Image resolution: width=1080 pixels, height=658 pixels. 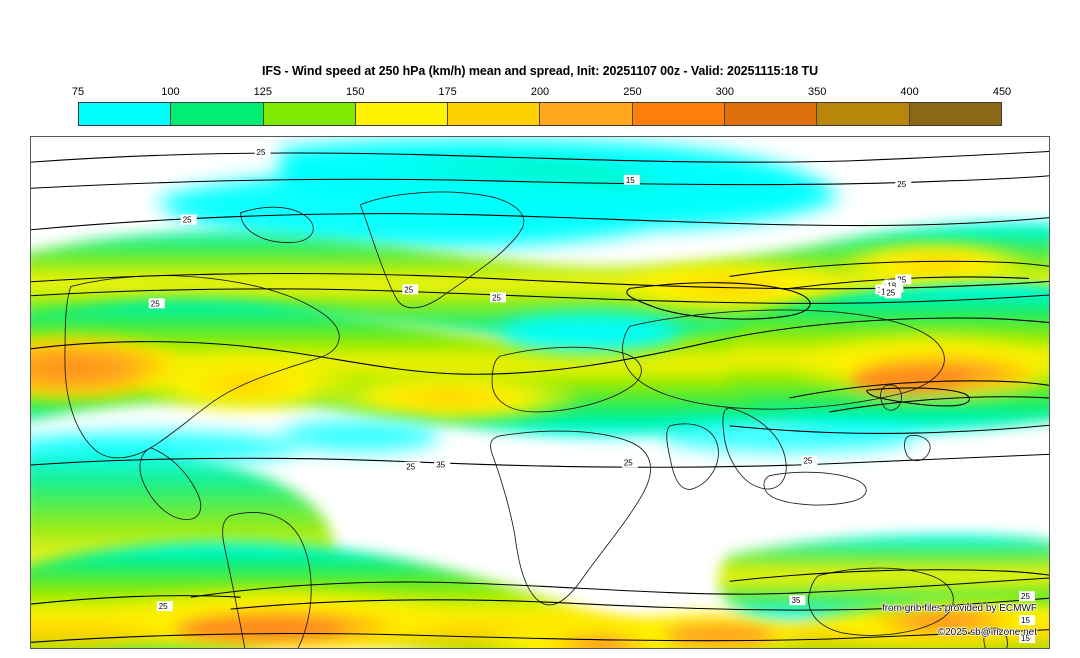 I want to click on colorbar-bands, so click(x=540, y=114).